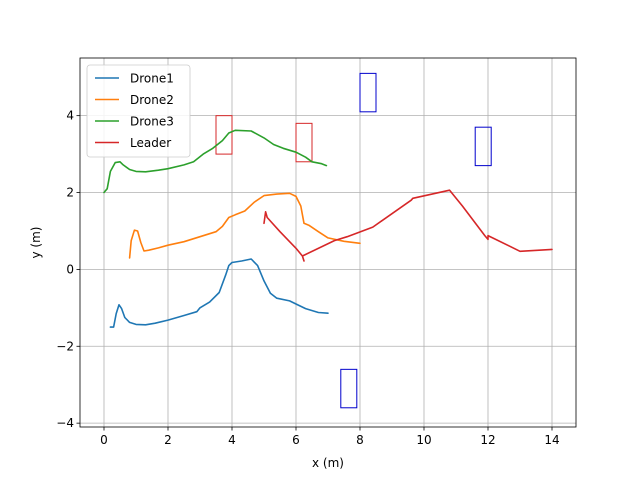  I want to click on legend-entry: Drone1, so click(152, 79).